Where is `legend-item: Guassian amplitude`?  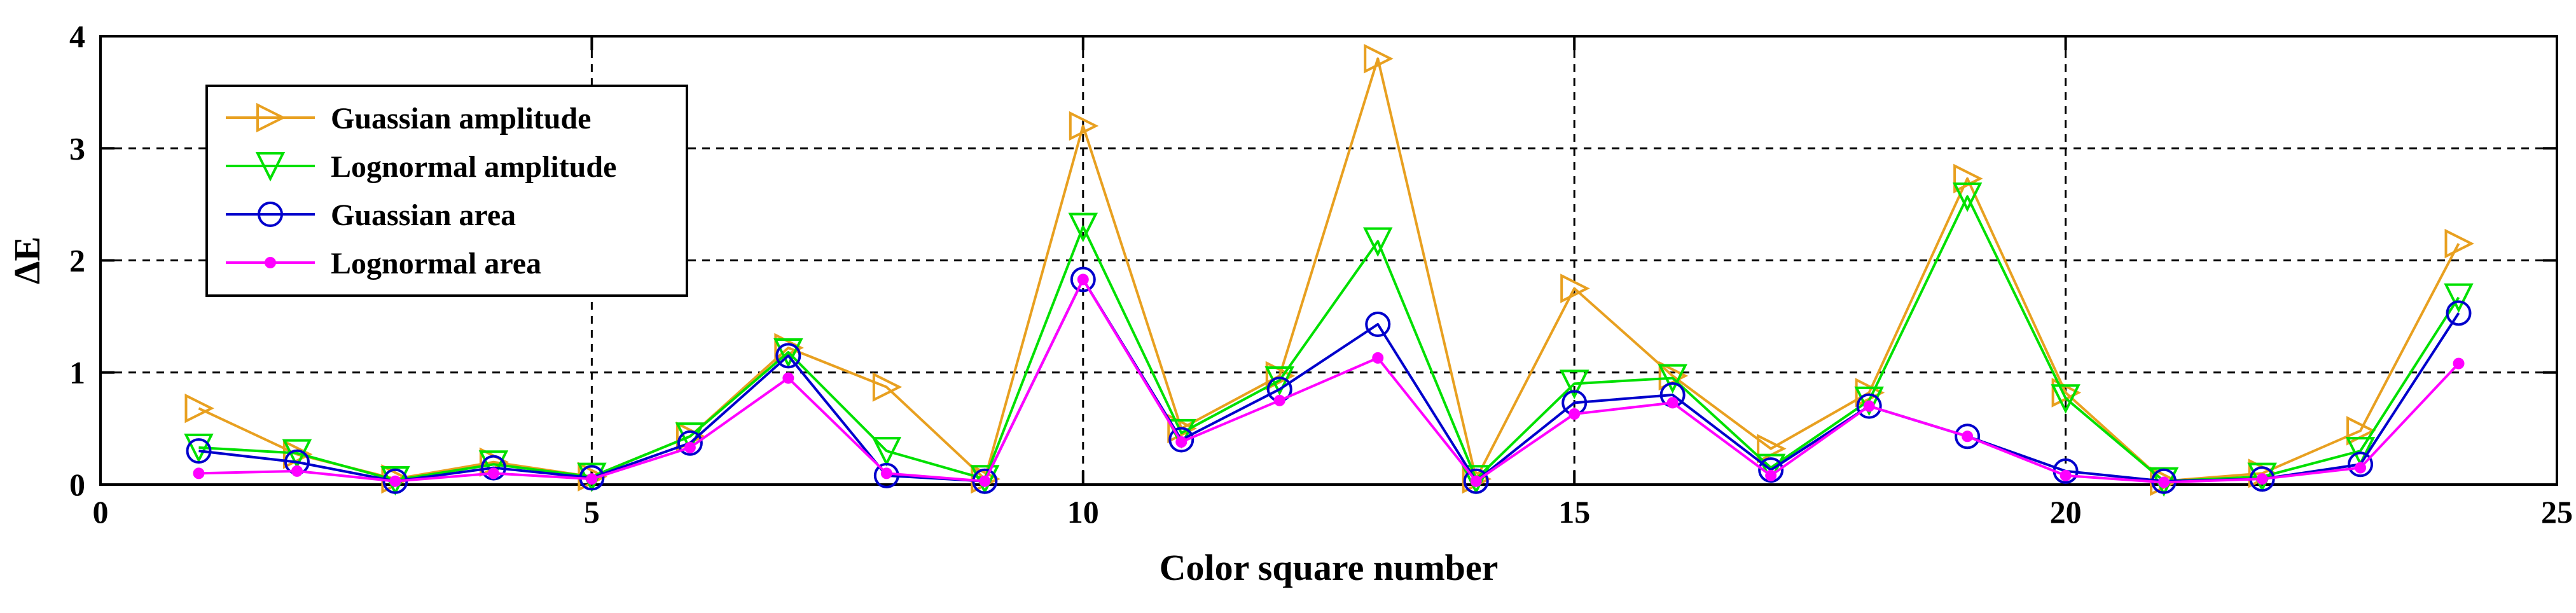
legend-item: Guassian amplitude is located at coordinates (408, 118).